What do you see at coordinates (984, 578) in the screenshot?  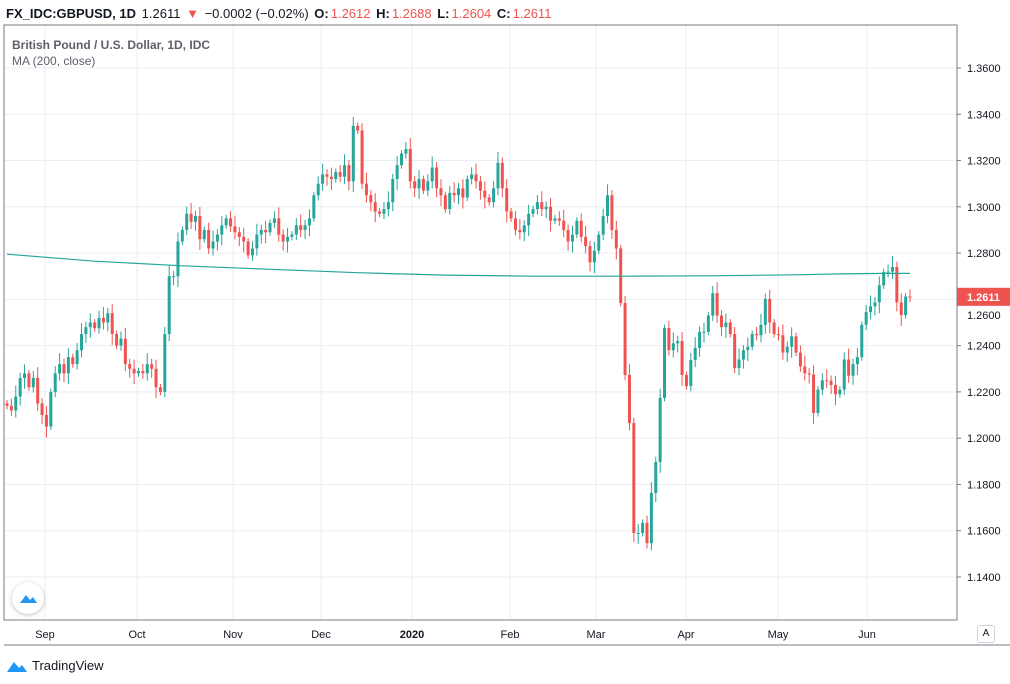 I see `y-tick-label: 1.1400` at bounding box center [984, 578].